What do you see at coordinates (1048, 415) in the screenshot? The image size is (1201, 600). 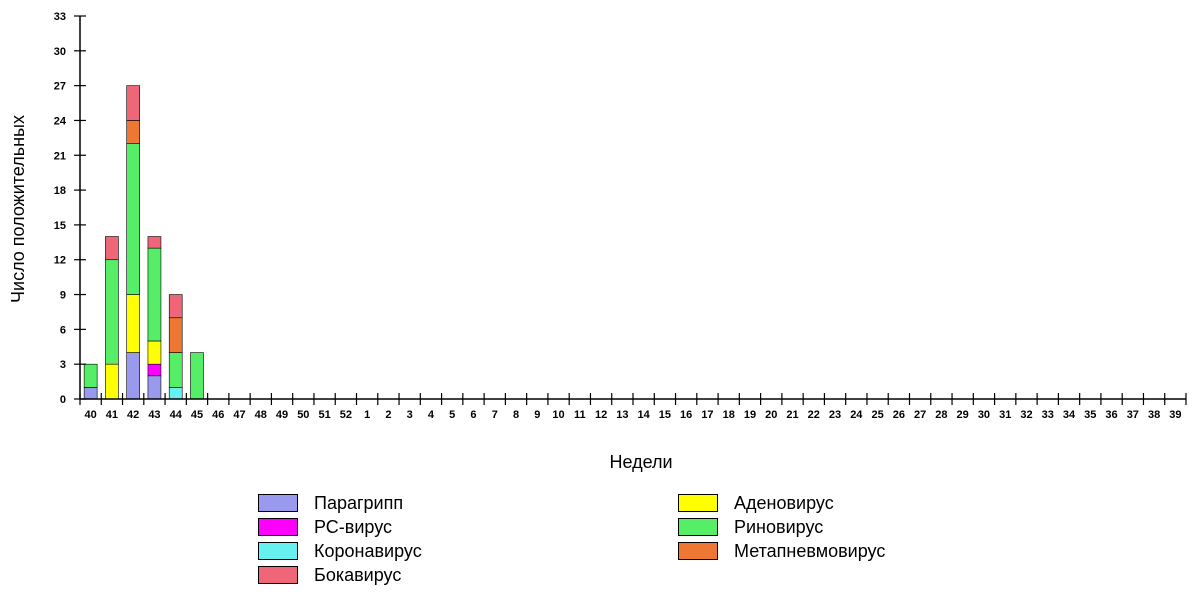 I see `x-tick-label: 33` at bounding box center [1048, 415].